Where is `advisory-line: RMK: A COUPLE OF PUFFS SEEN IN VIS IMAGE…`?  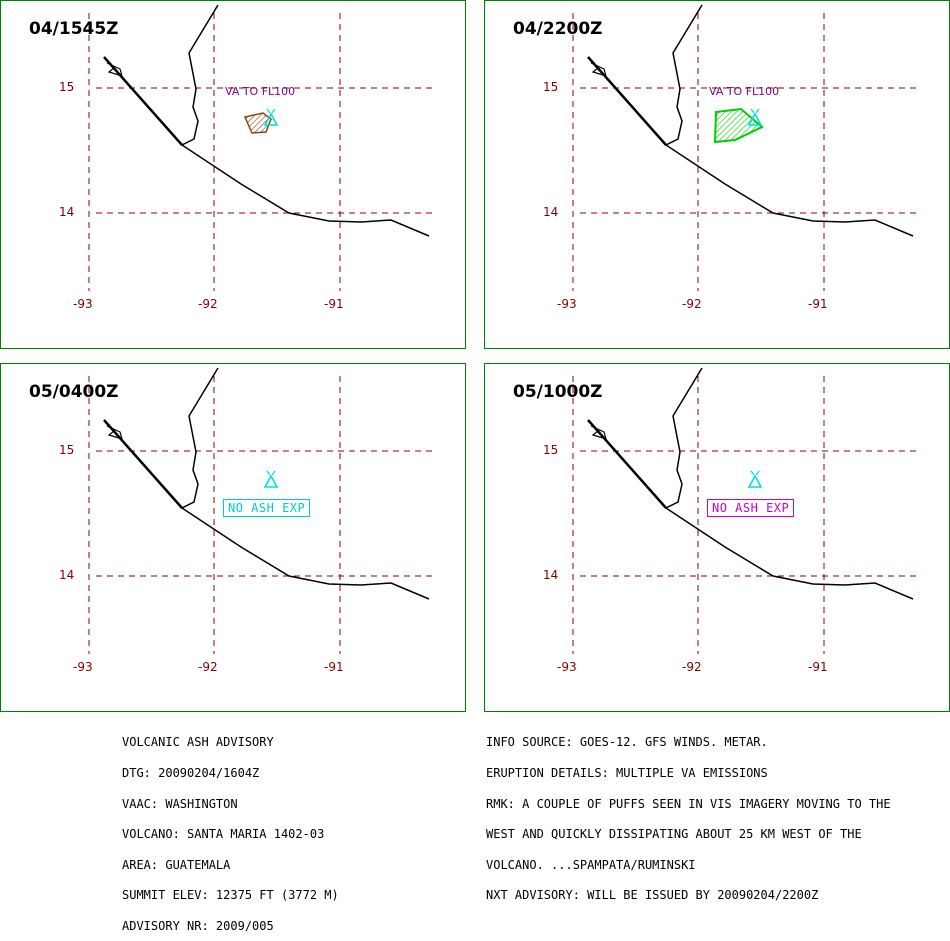 advisory-line: RMK: A COUPLE OF PUFFS SEEN IN VIS IMAGE… is located at coordinates (688, 803).